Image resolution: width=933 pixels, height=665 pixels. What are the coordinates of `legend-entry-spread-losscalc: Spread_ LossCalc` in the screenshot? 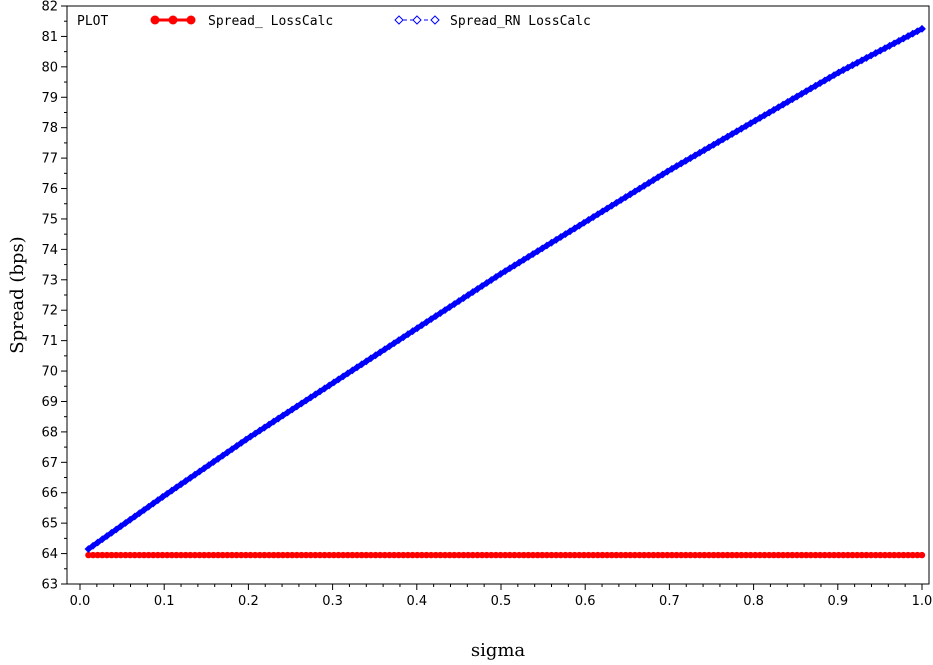 It's located at (241, 21).